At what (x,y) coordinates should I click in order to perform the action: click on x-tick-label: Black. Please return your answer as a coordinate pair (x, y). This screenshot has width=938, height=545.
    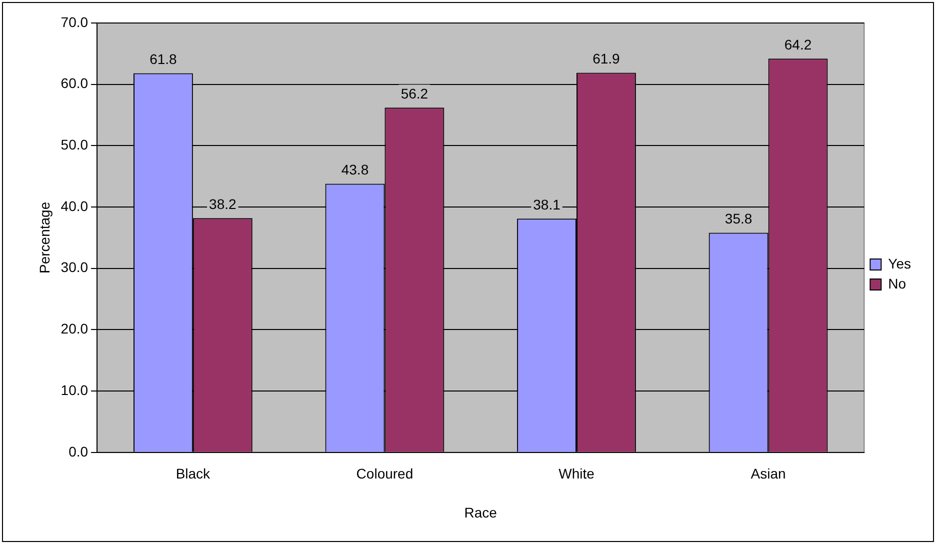
    Looking at the image, I should click on (194, 474).